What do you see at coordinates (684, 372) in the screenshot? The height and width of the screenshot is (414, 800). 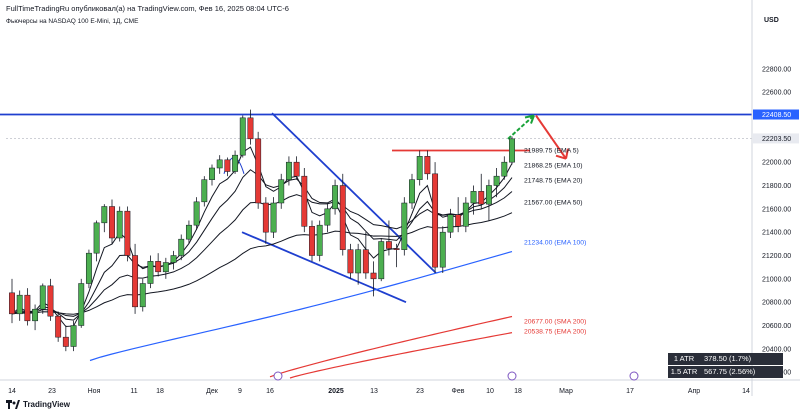 I see `atr-2-name: 1.5 ATR` at bounding box center [684, 372].